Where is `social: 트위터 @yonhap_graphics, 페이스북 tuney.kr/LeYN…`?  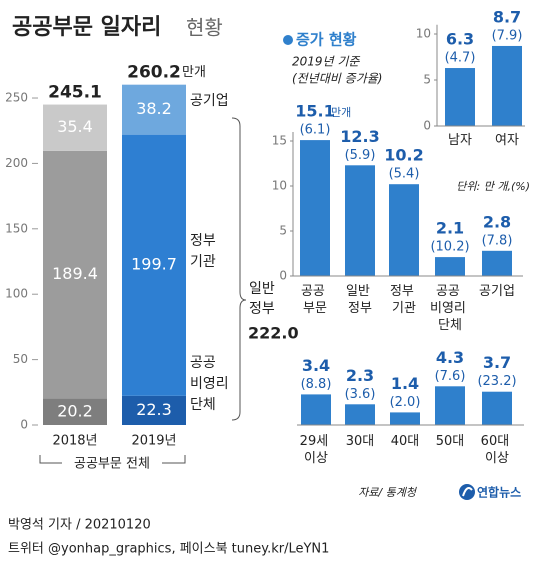
social: 트위터 @yonhap_graphics, 페이스북 tuney.kr/LeYN… is located at coordinates (168, 549).